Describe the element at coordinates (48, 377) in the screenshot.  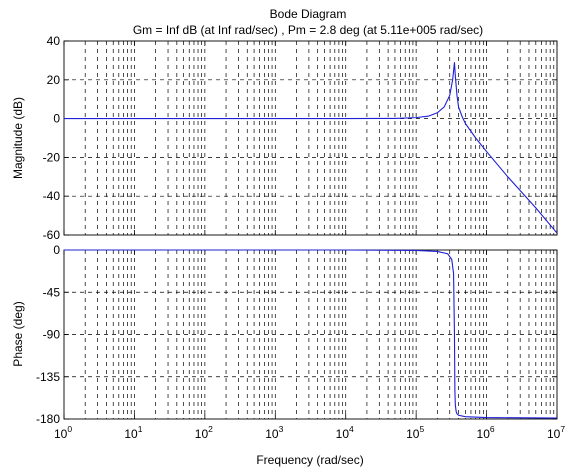
I see `y-tick-label: -135` at that location.